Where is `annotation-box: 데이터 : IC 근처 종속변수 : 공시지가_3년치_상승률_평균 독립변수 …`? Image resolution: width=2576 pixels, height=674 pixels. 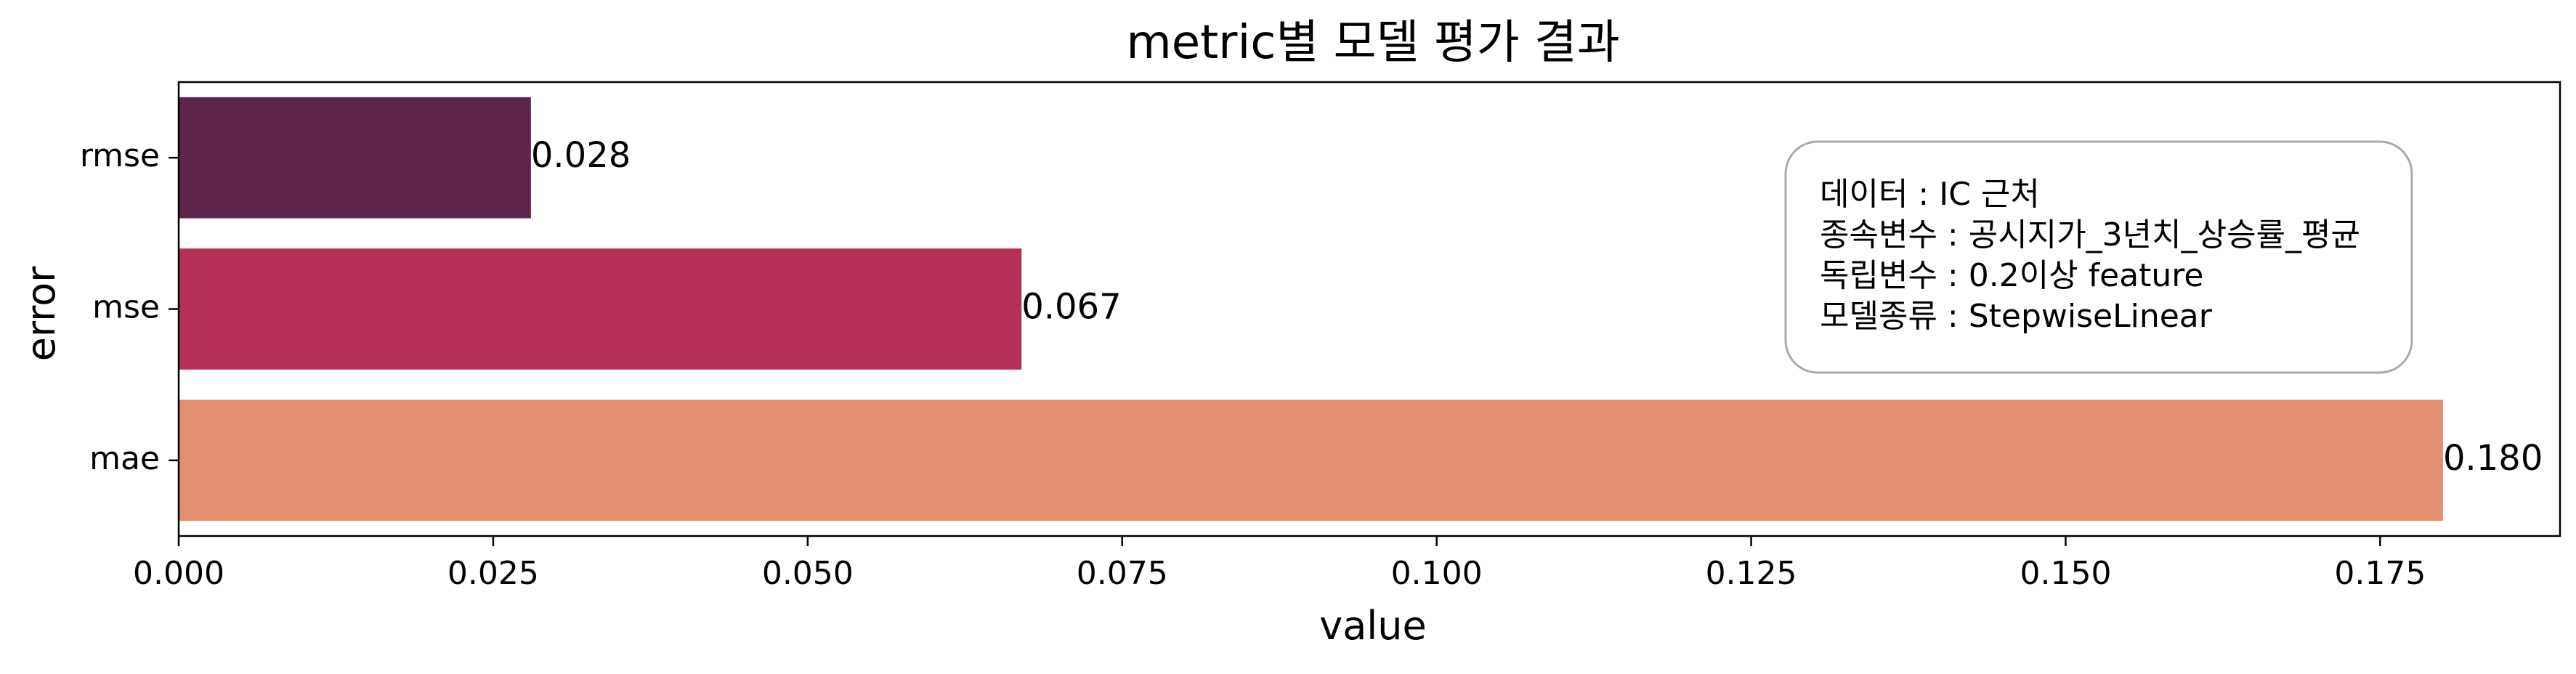 annotation-box: 데이터 : IC 근처 종속변수 : 공시지가_3년치_상승률_평균 독립변수 … is located at coordinates (2098, 257).